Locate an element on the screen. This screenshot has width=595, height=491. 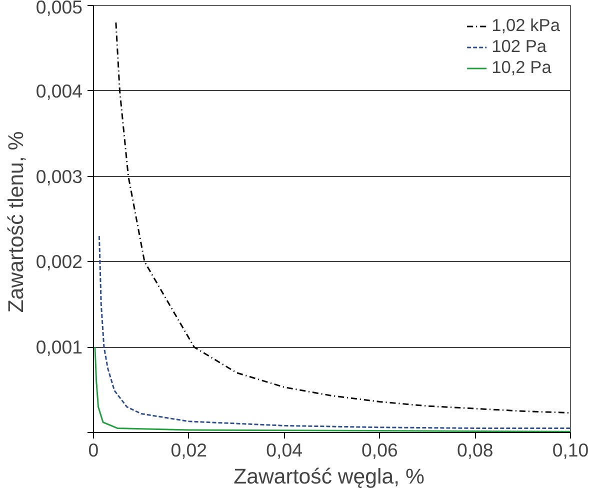
legend-label: 1,02 kPa is located at coordinates (526, 25).